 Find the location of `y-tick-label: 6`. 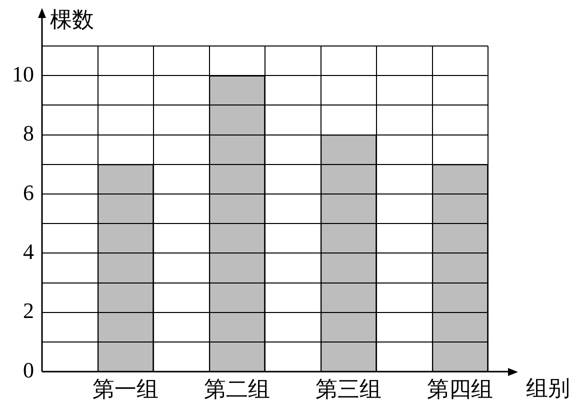

y-tick-label: 6 is located at coordinates (28, 192).